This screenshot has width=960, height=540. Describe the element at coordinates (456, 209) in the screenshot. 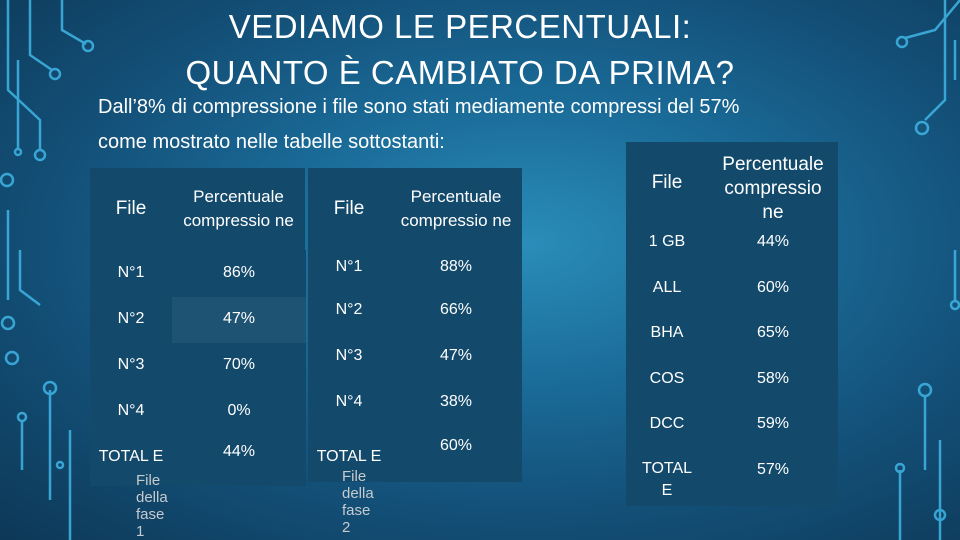

I see `table2-header-percent: Percentuale compressio ne` at that location.